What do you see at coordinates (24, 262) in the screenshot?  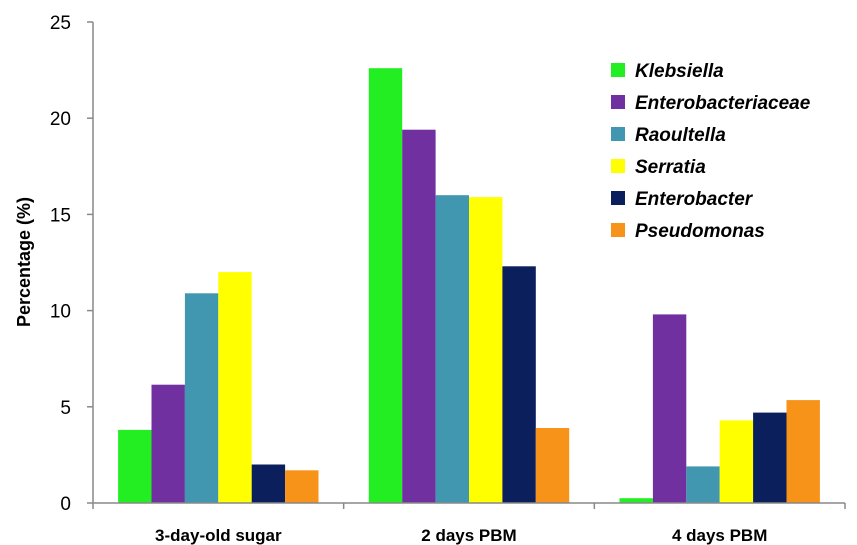 I see `y-axis-label: Percentage (%)` at bounding box center [24, 262].